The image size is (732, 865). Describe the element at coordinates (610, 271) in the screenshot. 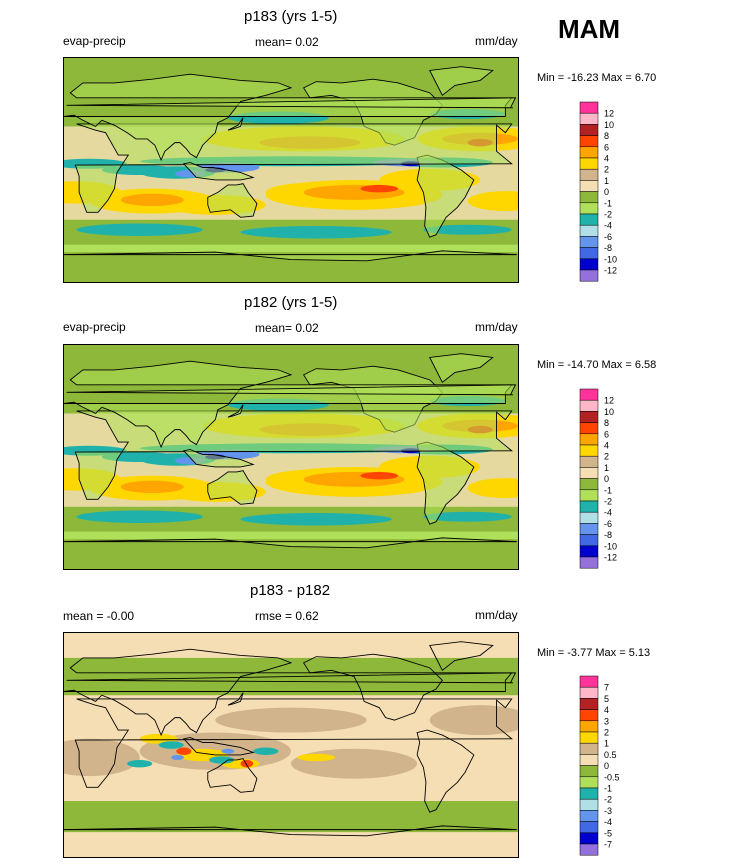

I see `colorbar-label: -12` at that location.